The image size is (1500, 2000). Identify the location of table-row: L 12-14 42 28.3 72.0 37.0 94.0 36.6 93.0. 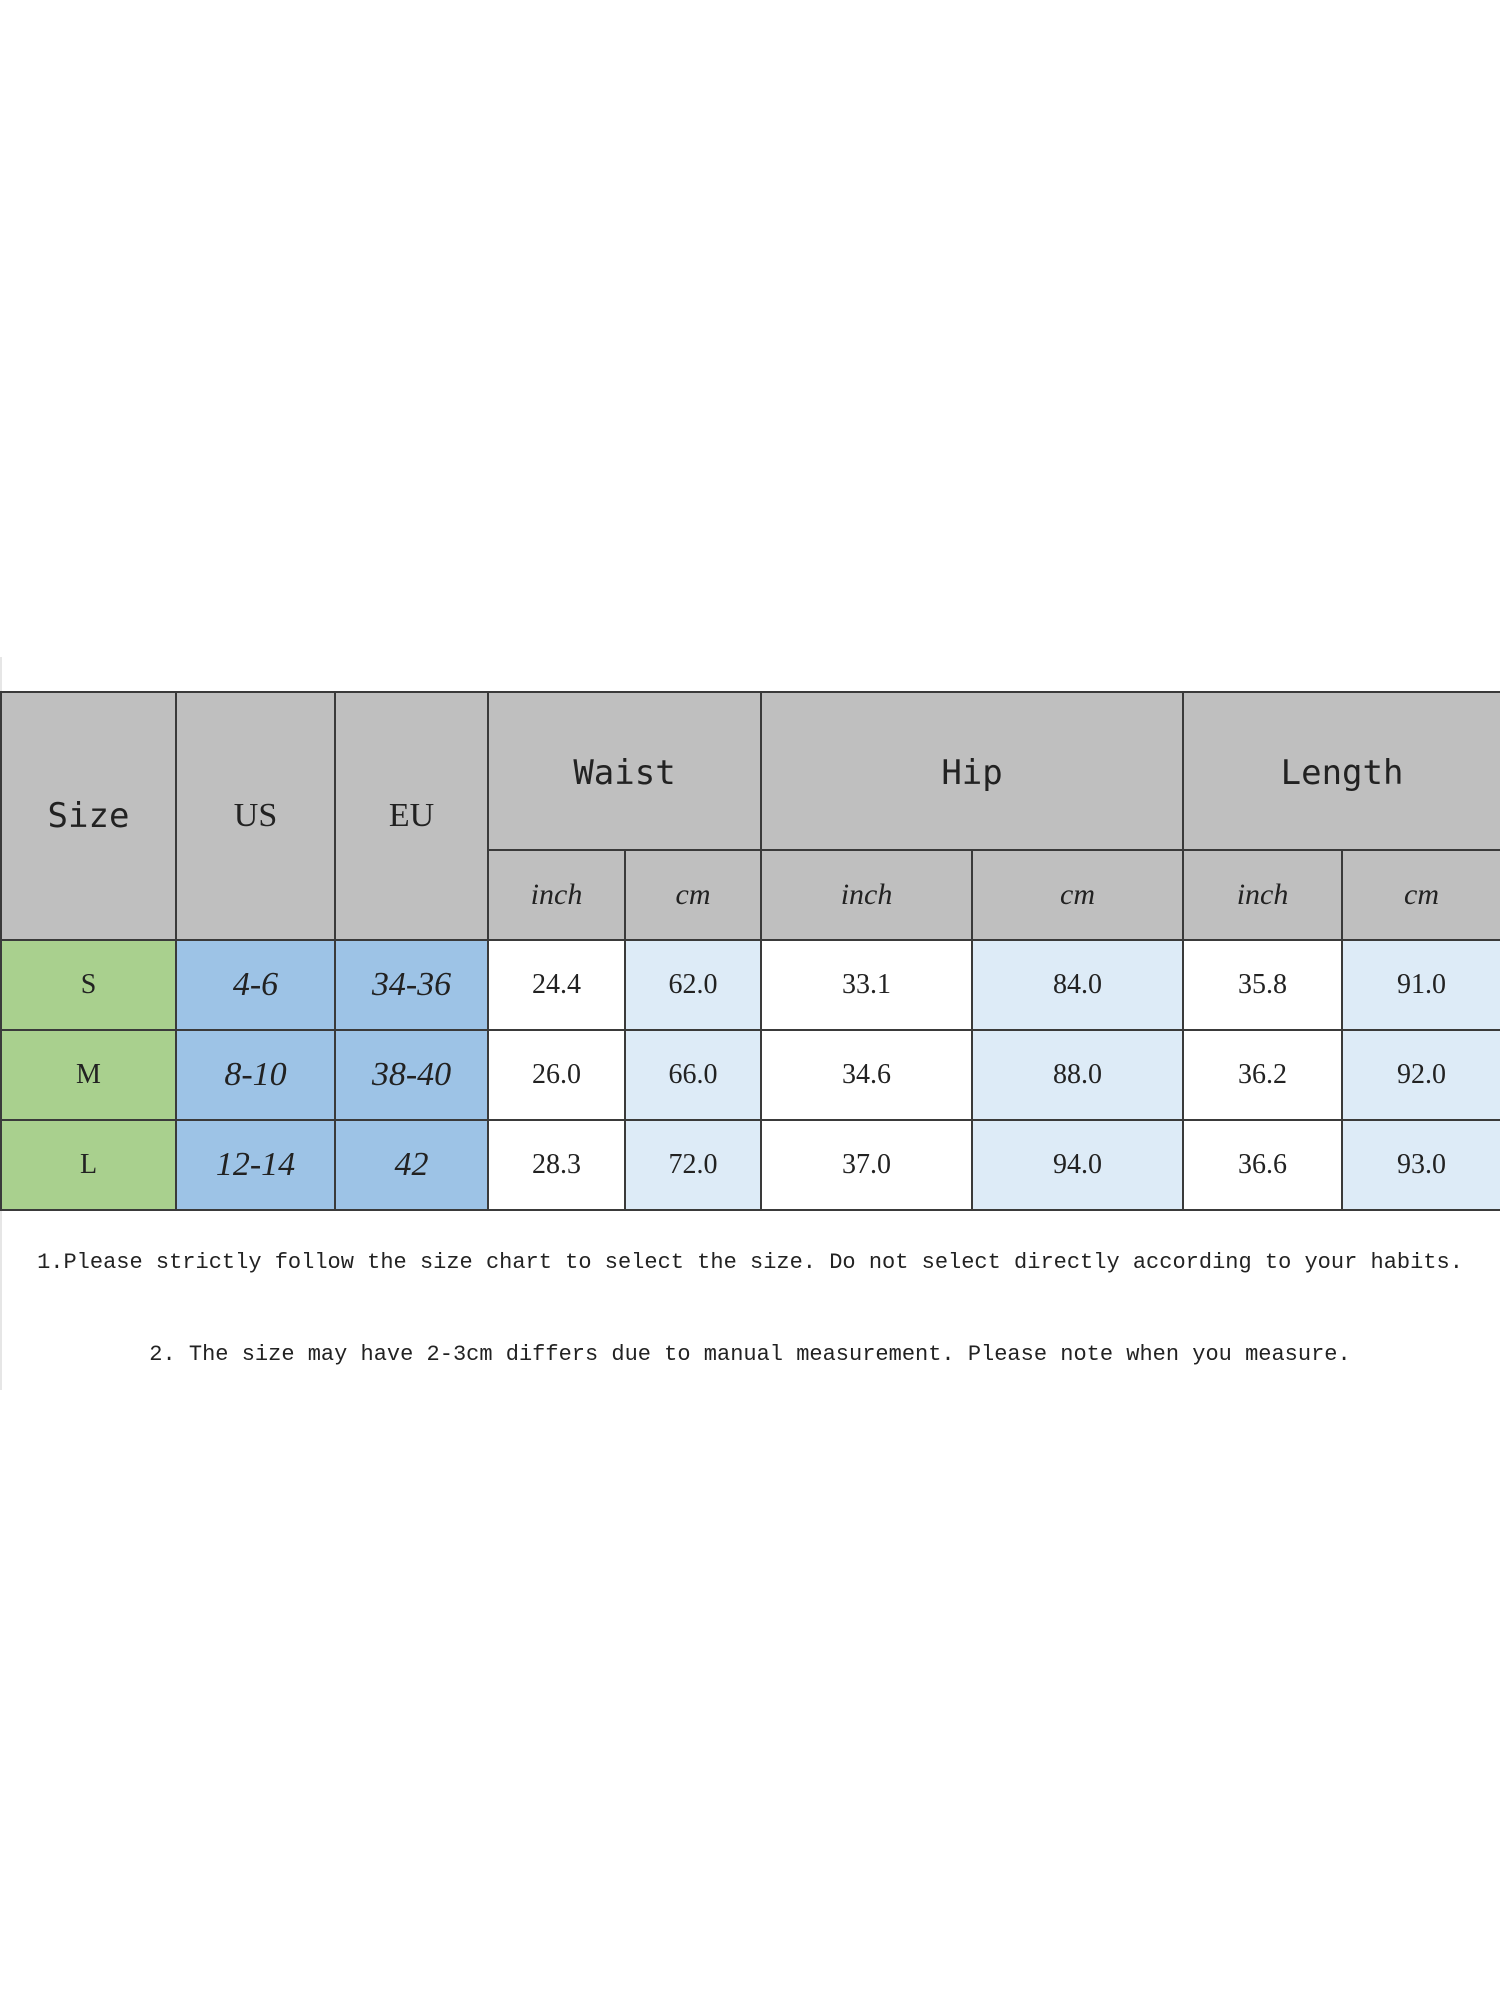
(750, 1165).